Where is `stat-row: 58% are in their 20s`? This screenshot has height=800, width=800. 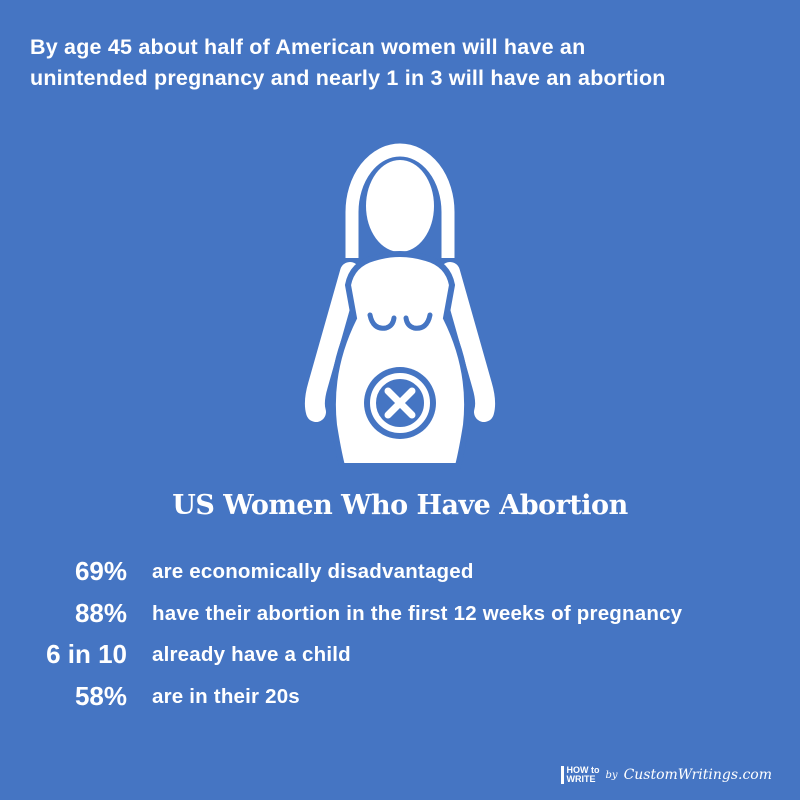 stat-row: 58% are in their 20s is located at coordinates (400, 701).